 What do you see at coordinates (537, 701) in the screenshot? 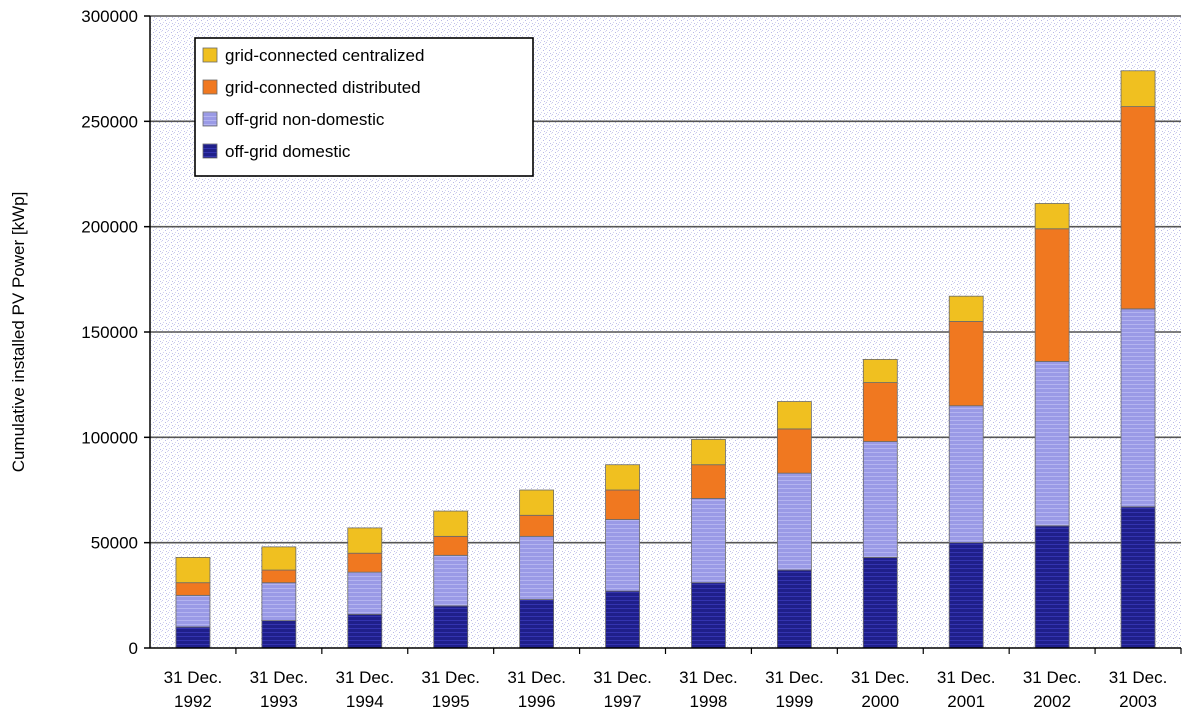
I see `x-category-label: 1996` at bounding box center [537, 701].